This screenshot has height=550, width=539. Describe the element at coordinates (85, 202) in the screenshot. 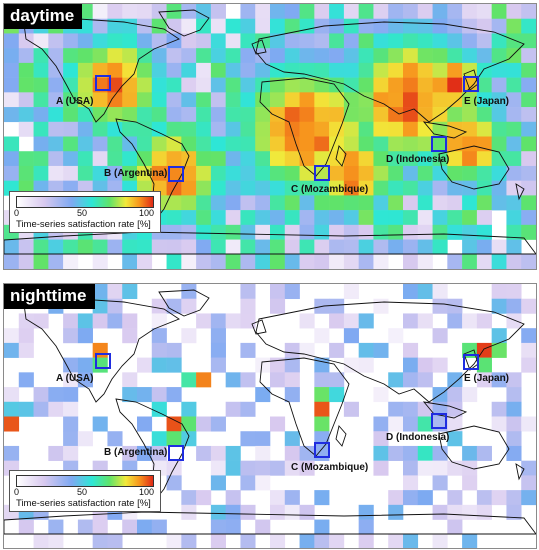

I see `colorbar` at that location.